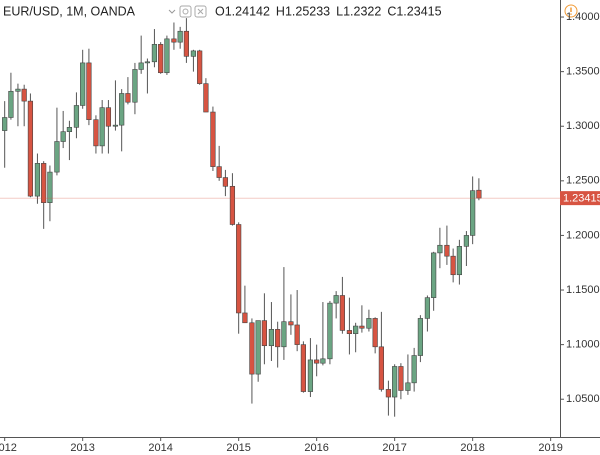 This screenshot has height=455, width=600. Describe the element at coordinates (583, 235) in the screenshot. I see `y-tick-label: 1.20000` at that location.